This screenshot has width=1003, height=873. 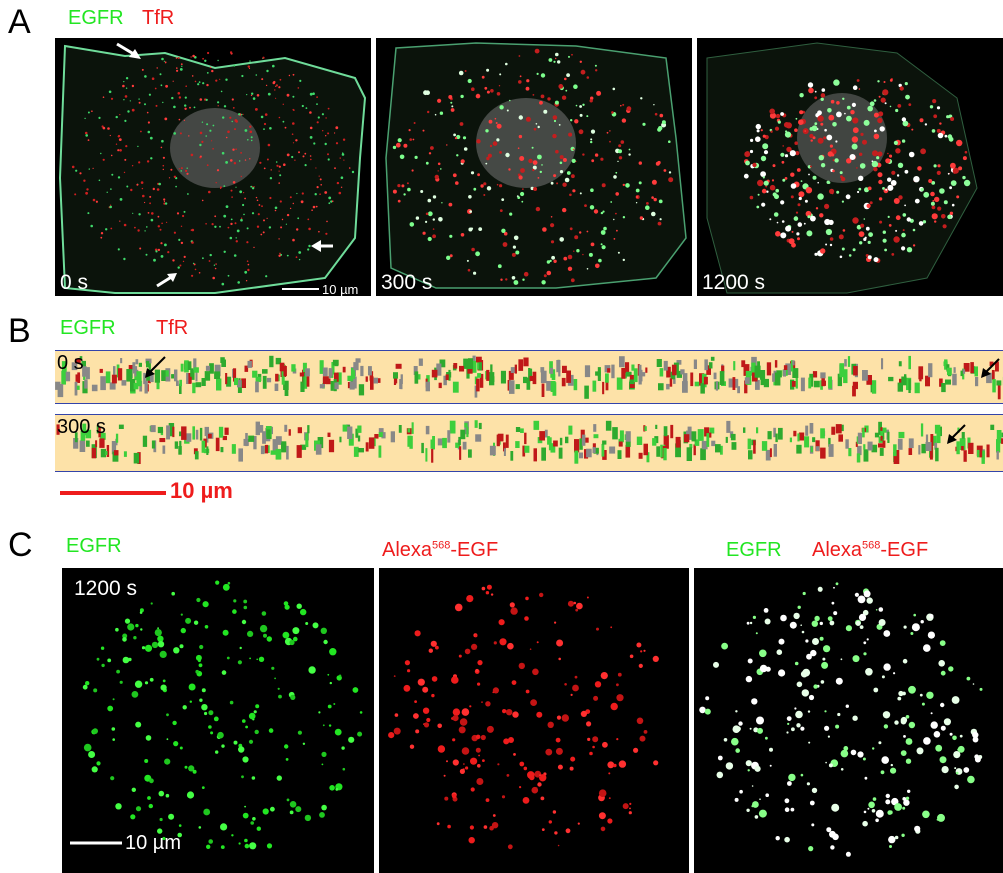 I want to click on panel-c-merge-alexa-label: Alexa568-EGF, so click(x=870, y=550).